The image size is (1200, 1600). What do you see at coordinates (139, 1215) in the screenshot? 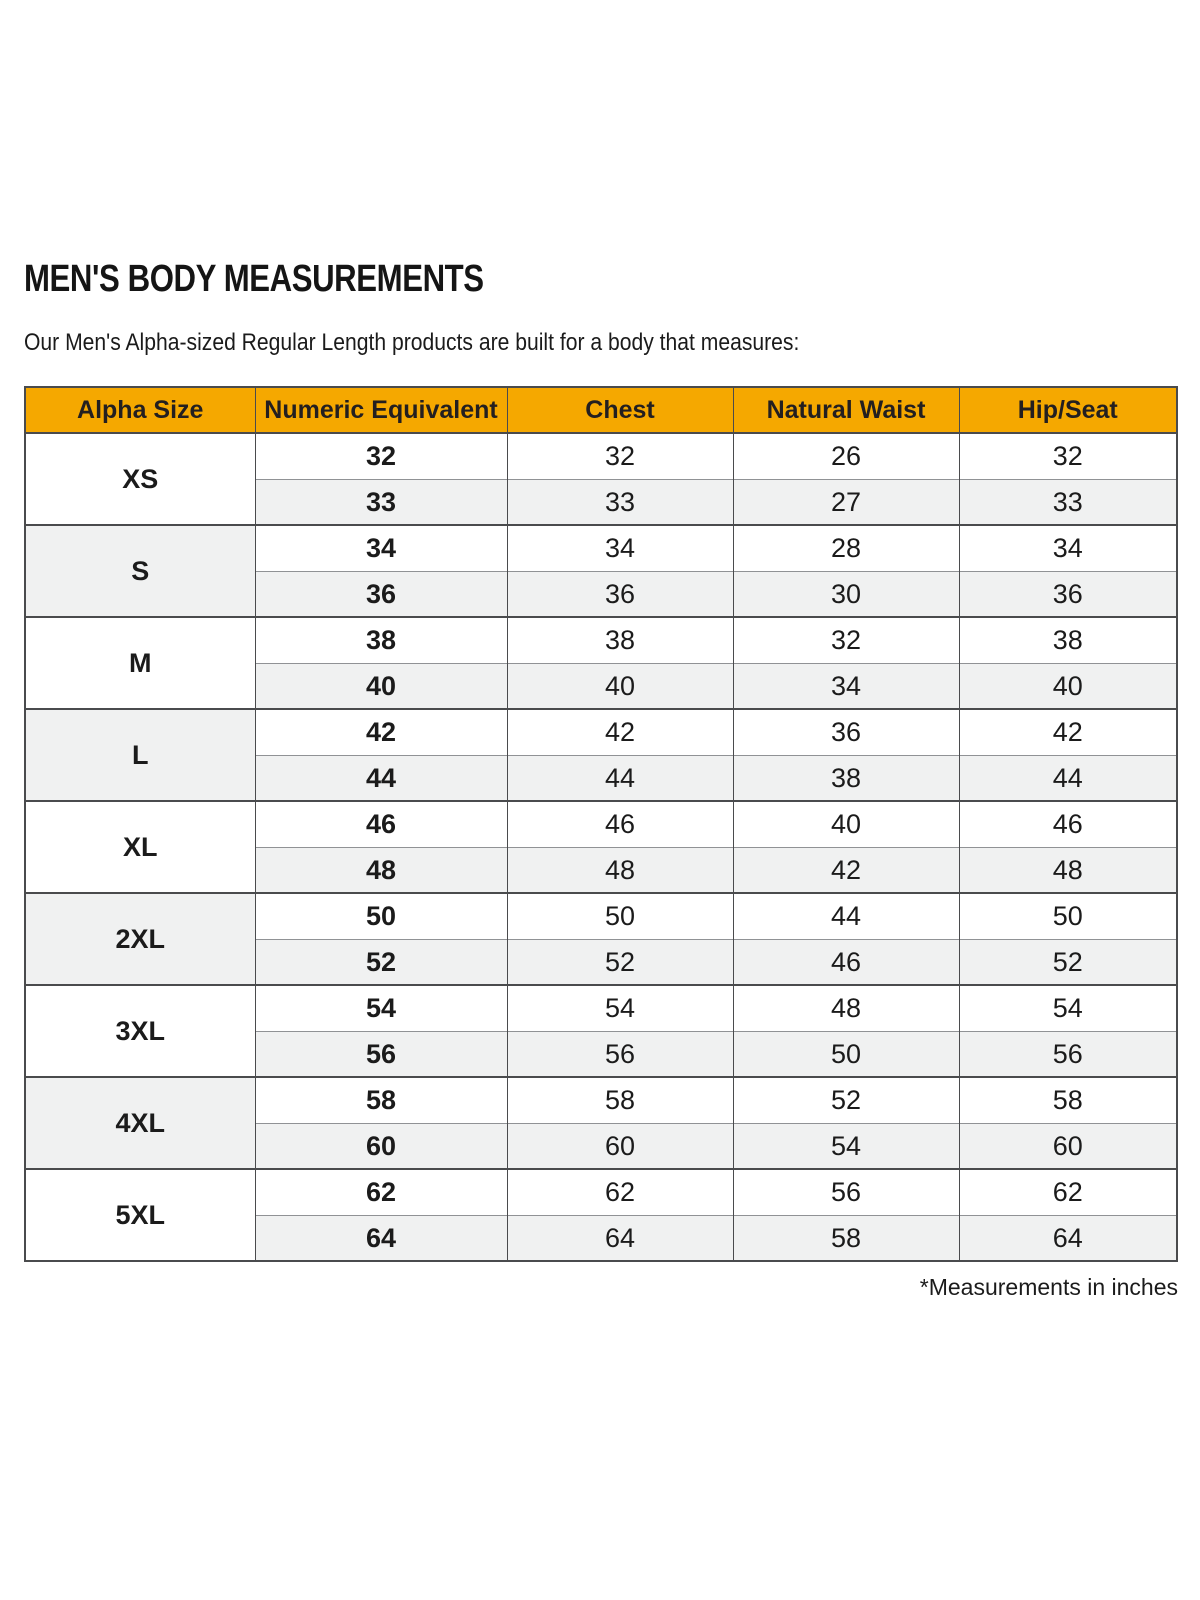
I see `alpha-size-cell: 5XL` at bounding box center [139, 1215].